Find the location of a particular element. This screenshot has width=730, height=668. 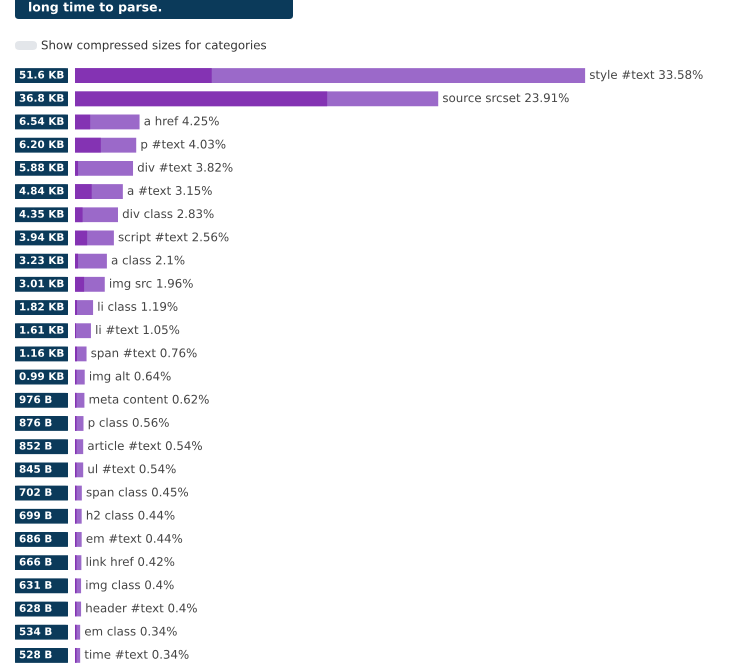

data-label: img class 0.4% is located at coordinates (130, 586).